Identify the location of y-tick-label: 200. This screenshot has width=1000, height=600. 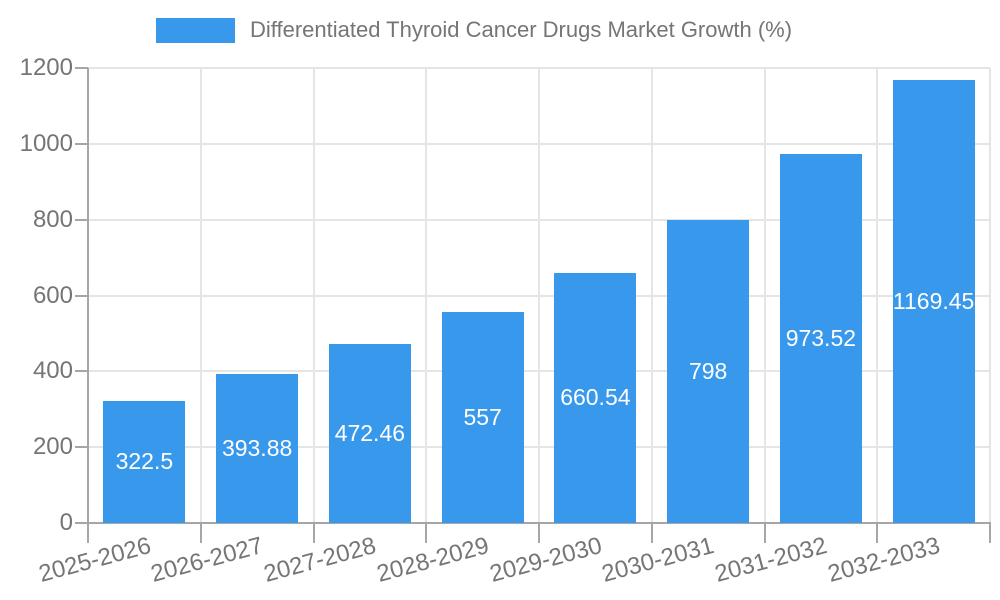
(52, 447).